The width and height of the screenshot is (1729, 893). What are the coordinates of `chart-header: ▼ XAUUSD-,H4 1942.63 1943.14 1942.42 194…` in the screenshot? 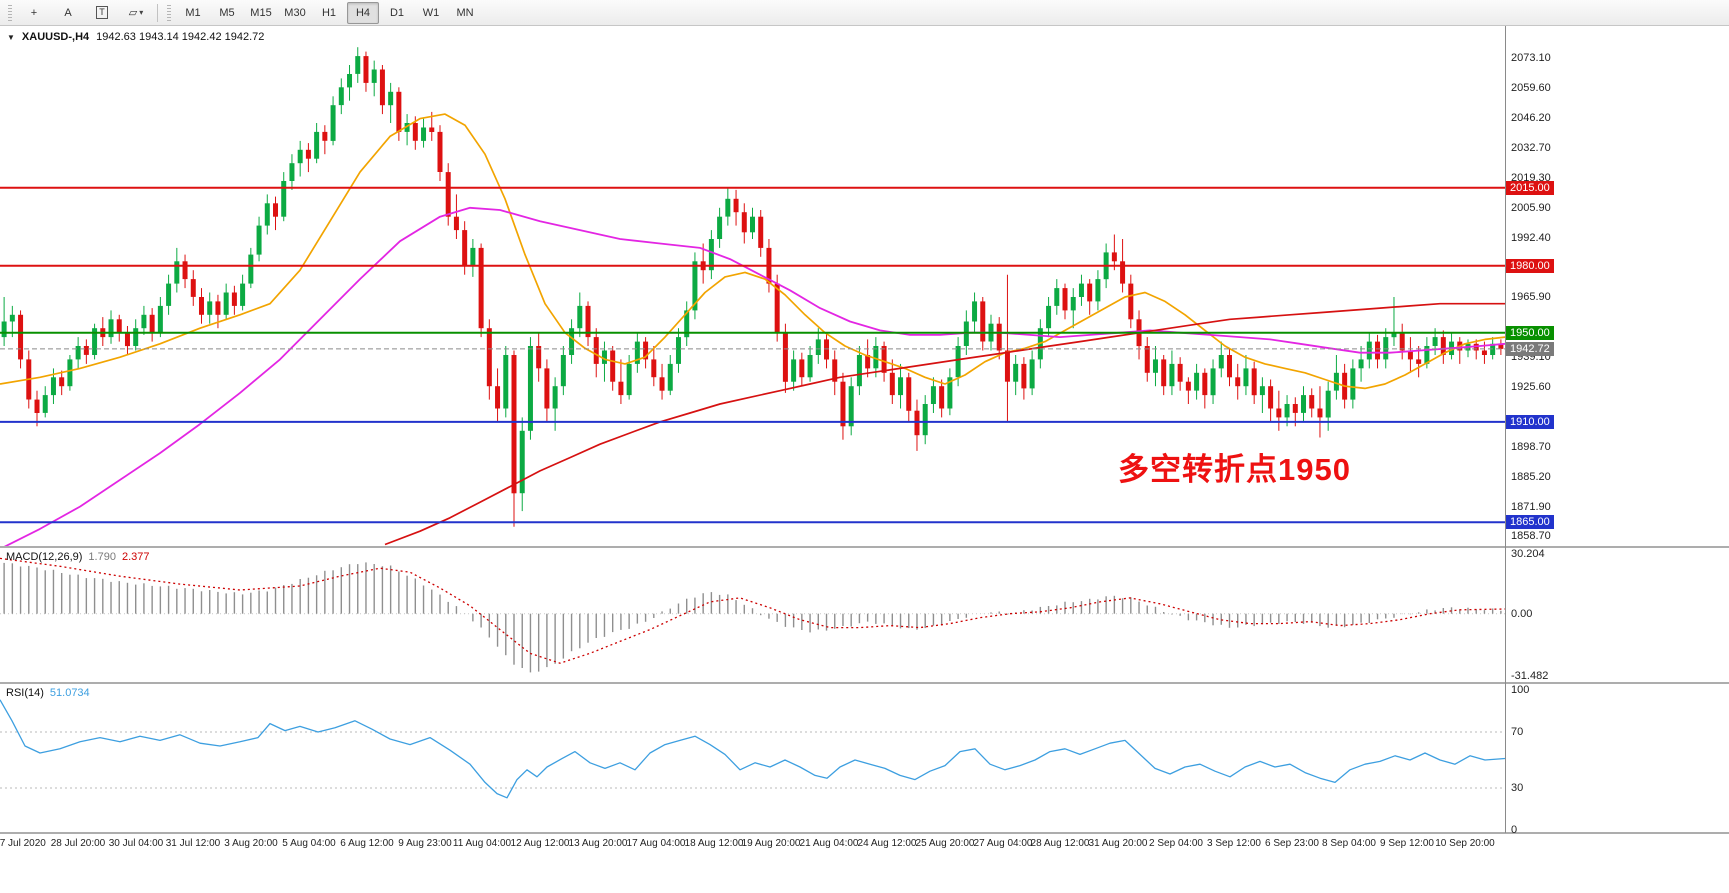 It's located at (135, 37).